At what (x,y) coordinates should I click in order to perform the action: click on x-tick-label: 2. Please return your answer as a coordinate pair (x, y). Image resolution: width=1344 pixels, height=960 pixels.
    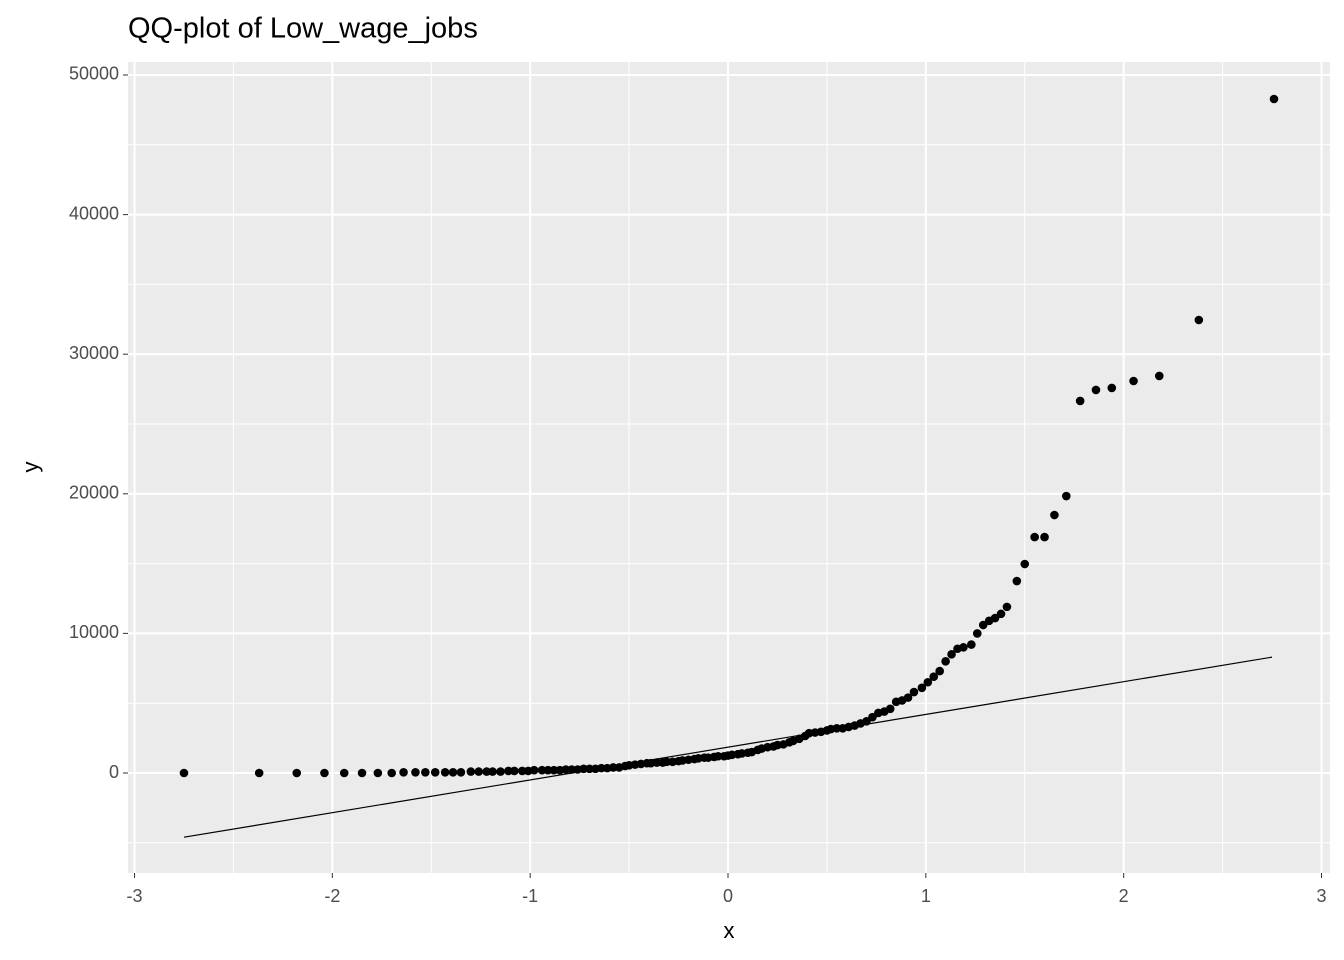
    Looking at the image, I should click on (1124, 896).